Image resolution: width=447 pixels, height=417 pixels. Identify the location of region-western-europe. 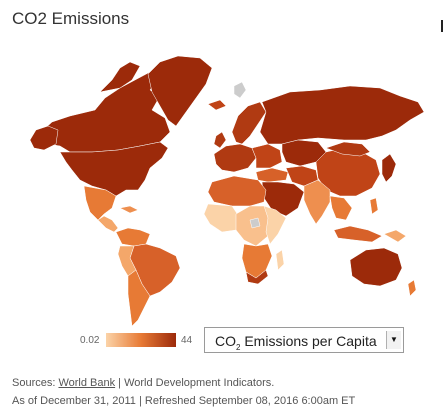
(235, 158).